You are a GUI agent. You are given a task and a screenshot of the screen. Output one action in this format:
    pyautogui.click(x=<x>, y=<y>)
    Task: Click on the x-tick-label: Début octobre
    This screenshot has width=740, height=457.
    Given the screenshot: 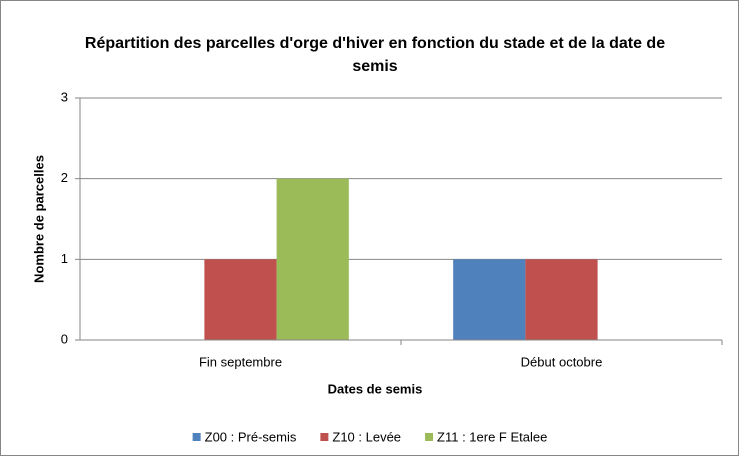 What is the action you would take?
    pyautogui.click(x=562, y=361)
    